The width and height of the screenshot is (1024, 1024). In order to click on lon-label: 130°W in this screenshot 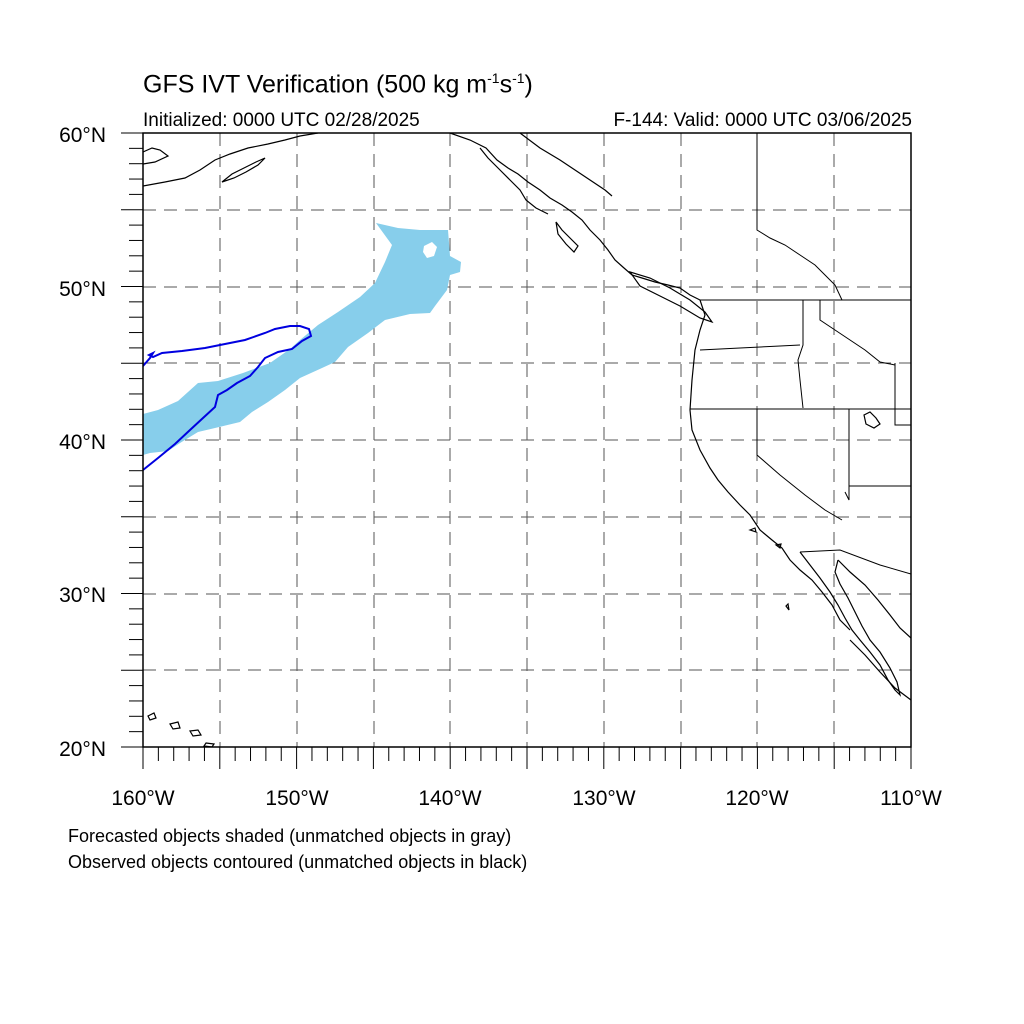, I will do `click(603, 798)`.